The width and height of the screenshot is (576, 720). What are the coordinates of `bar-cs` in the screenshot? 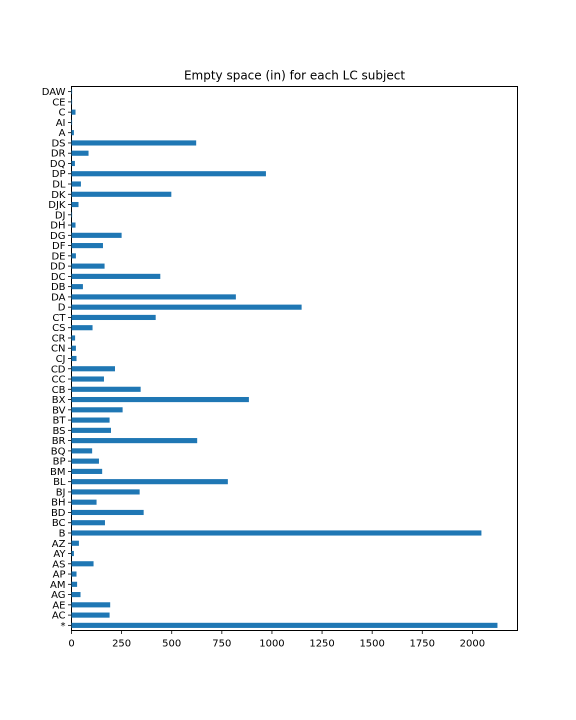 It's located at (82, 328).